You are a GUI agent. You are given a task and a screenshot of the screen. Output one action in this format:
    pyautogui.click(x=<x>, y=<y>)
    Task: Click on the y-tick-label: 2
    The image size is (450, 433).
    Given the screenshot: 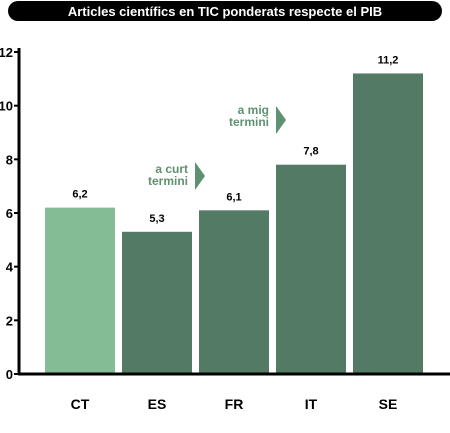 What is the action you would take?
    pyautogui.click(x=9, y=320)
    